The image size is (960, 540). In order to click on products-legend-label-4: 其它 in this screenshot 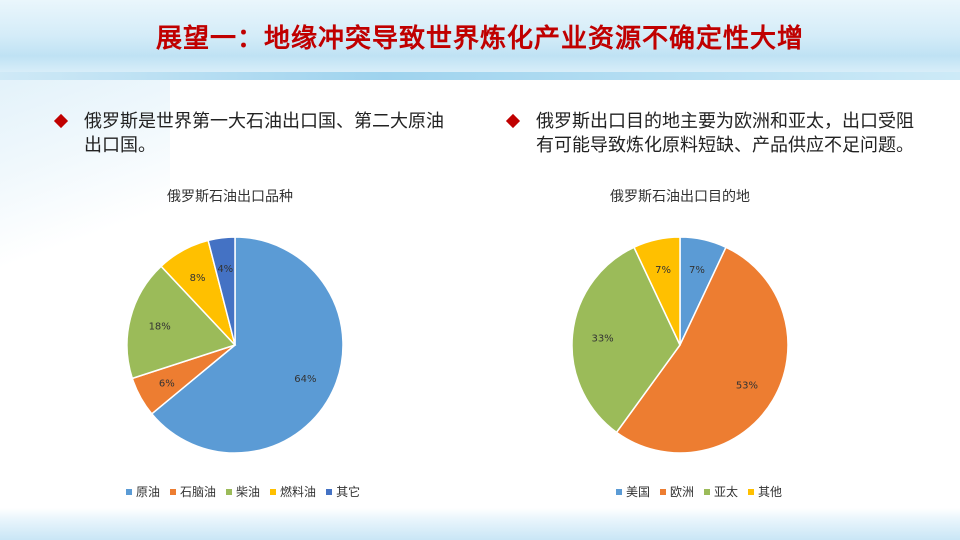, I will do `click(348, 492)`.